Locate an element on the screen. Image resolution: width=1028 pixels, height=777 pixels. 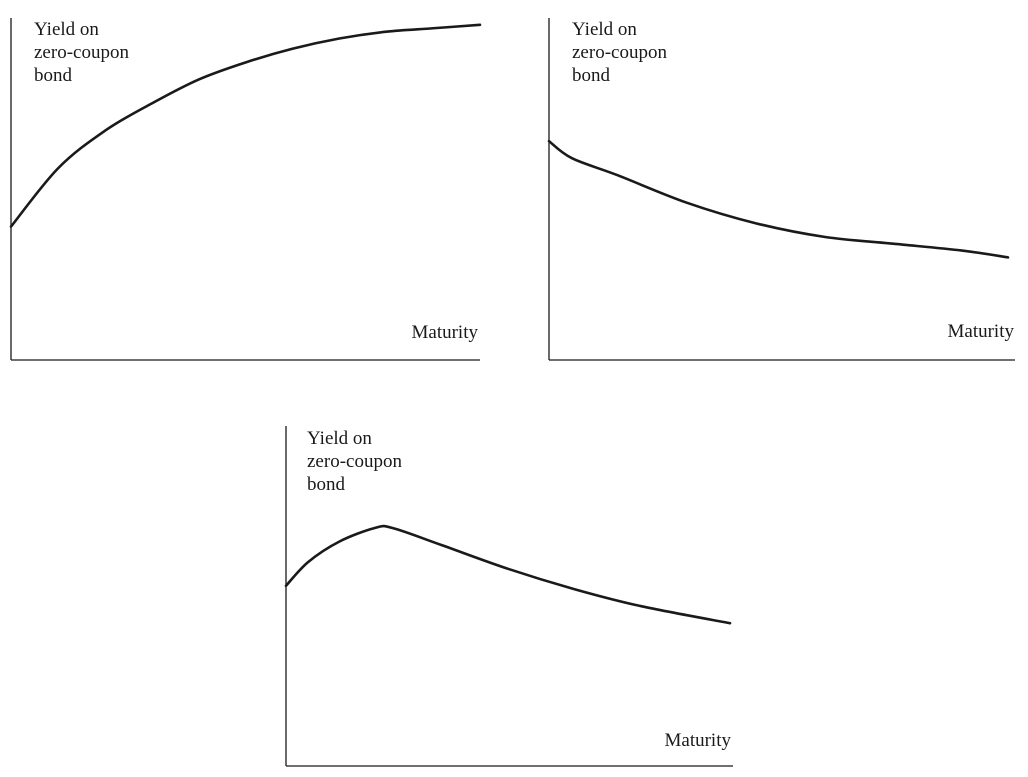
panel-downward-curve is located at coordinates (778, 199).